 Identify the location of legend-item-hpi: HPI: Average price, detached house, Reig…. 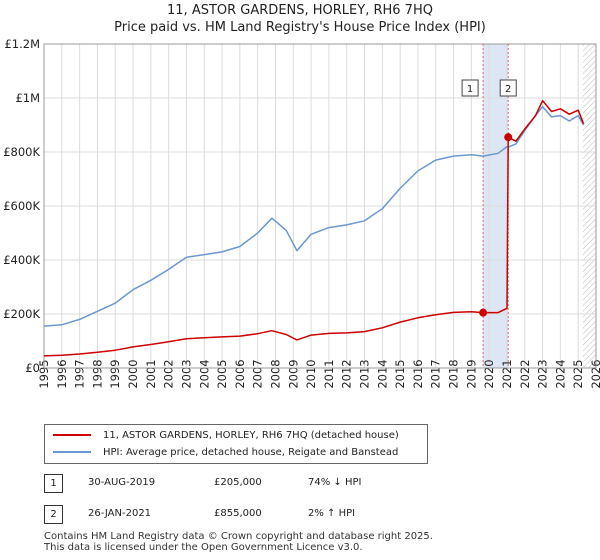
(225, 452).